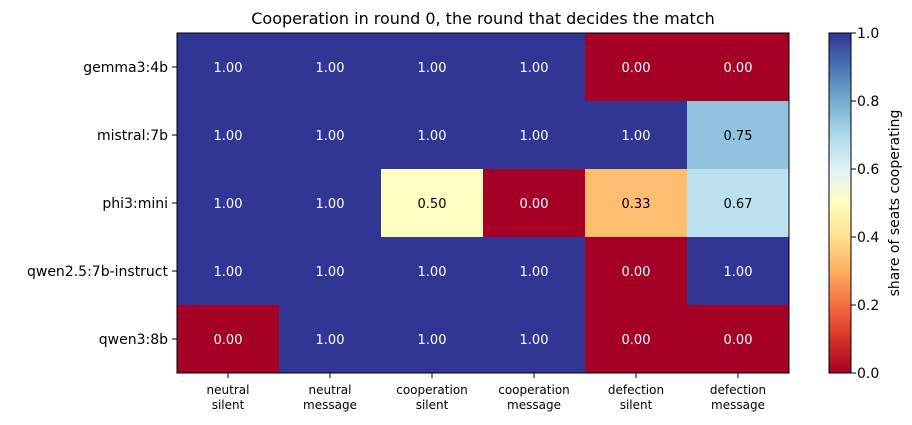 The width and height of the screenshot is (912, 425). I want to click on y-tick-label: qwen3:8b, so click(133, 340).